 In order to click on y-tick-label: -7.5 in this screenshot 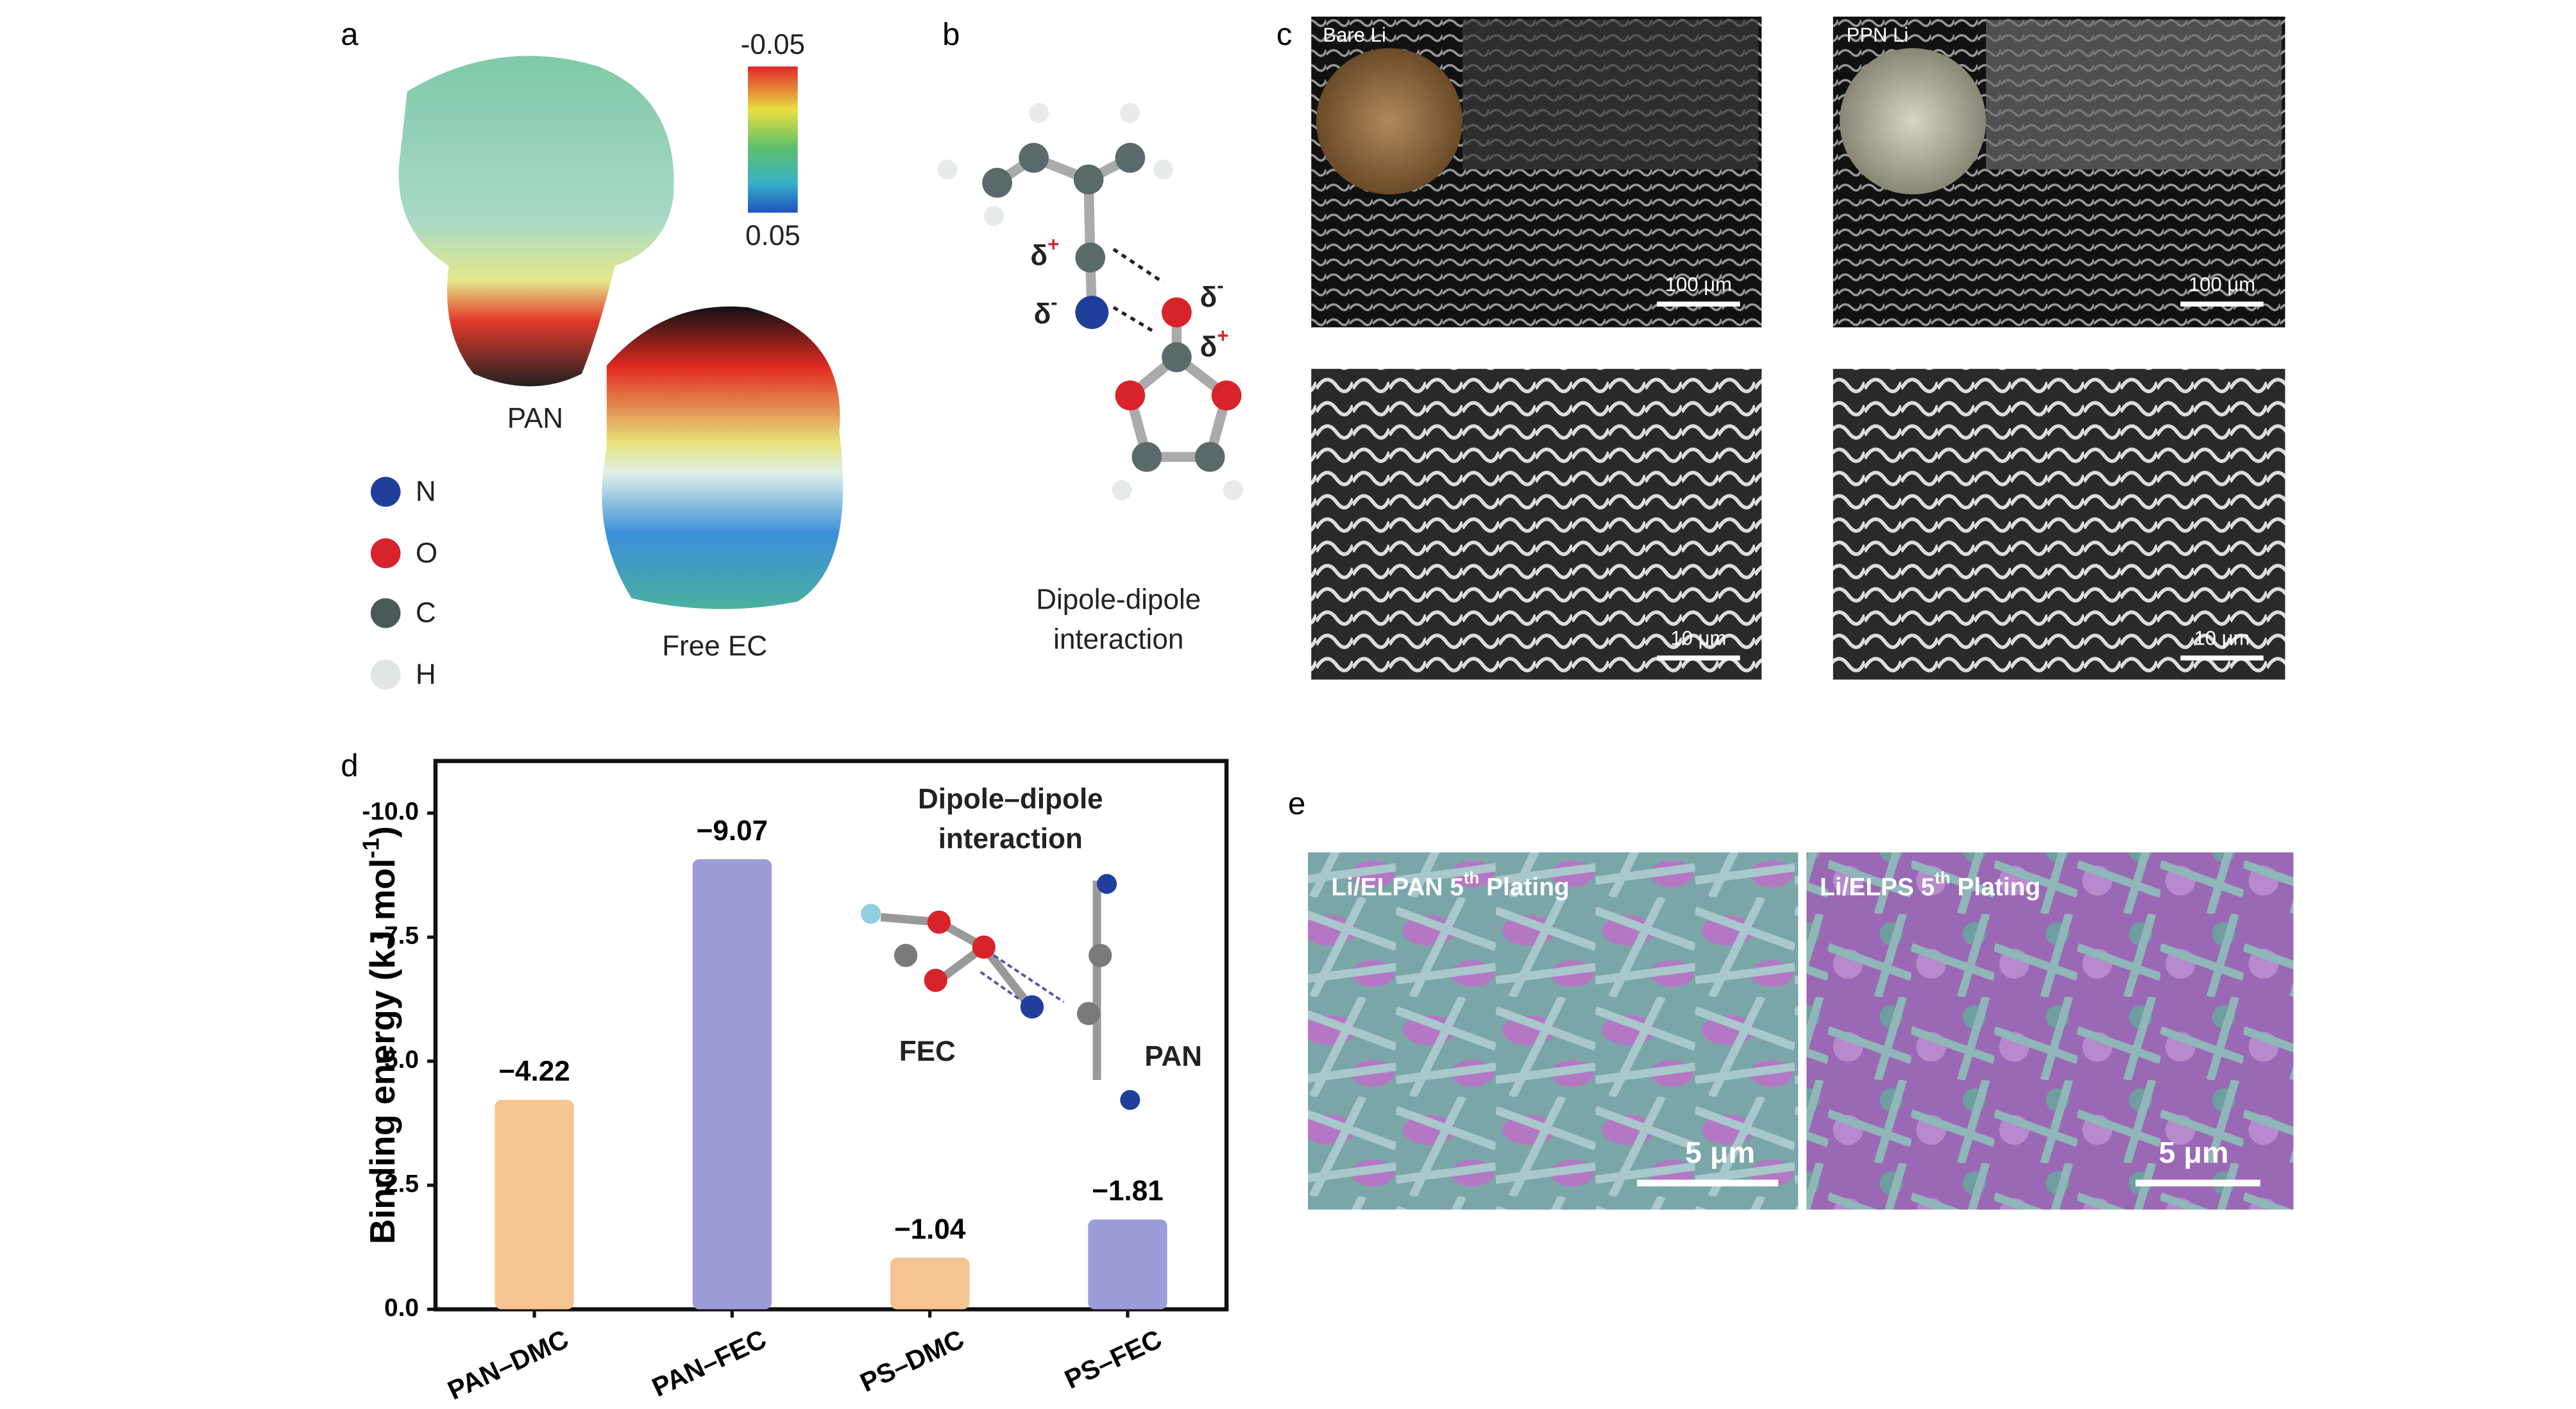, I will do `click(397, 936)`.